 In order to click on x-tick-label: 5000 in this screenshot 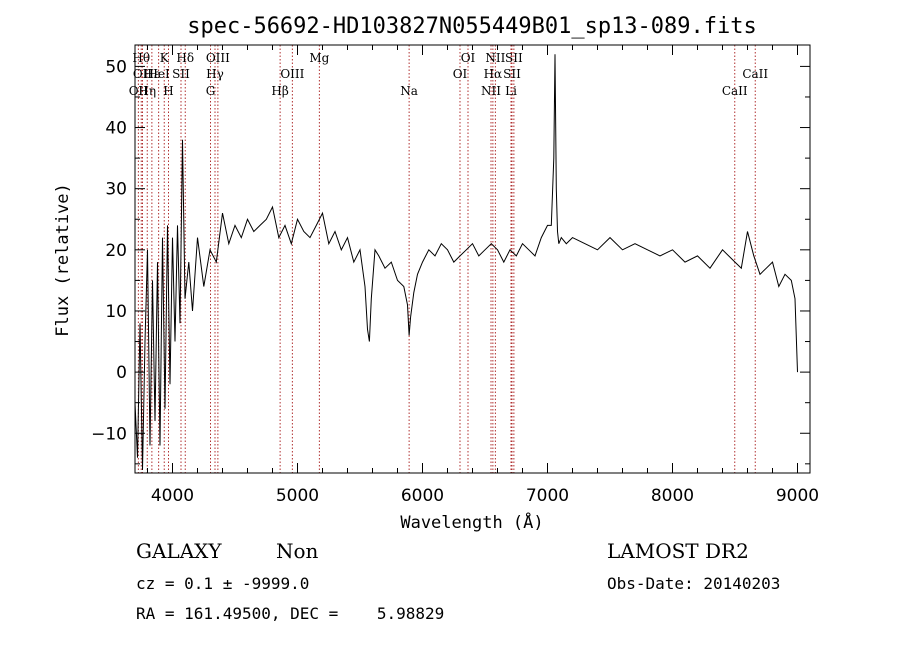, I will do `click(297, 496)`.